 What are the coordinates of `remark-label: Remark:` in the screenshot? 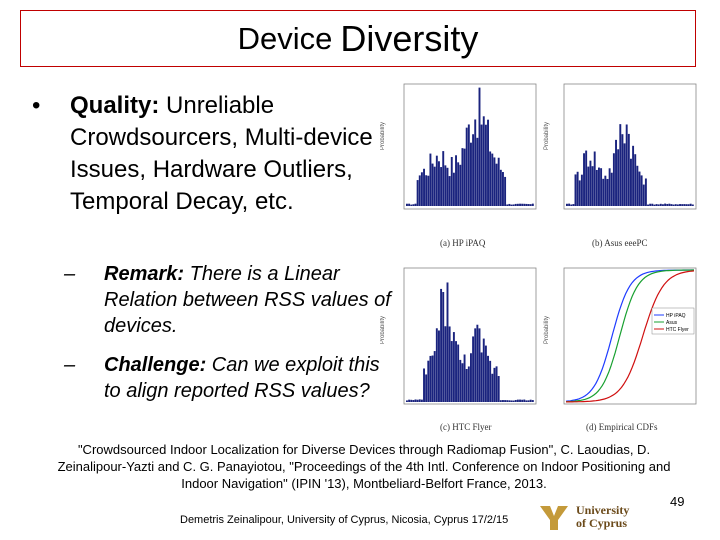 It's located at (144, 274).